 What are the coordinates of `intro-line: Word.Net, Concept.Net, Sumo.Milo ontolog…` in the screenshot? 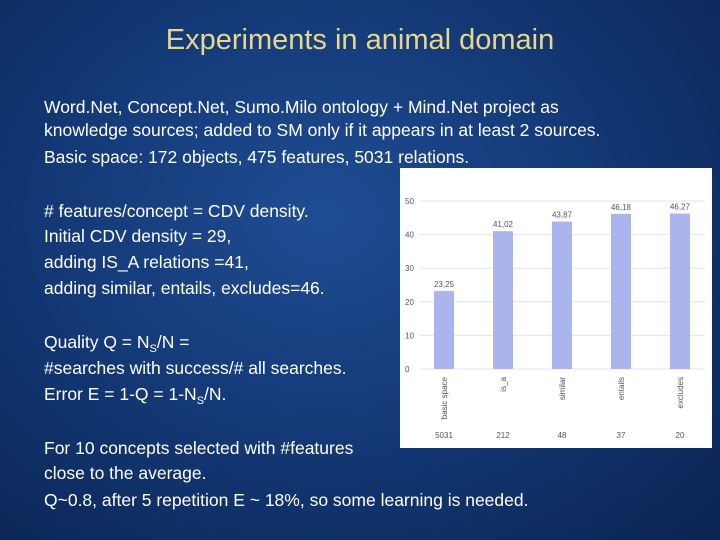 It's located at (301, 107).